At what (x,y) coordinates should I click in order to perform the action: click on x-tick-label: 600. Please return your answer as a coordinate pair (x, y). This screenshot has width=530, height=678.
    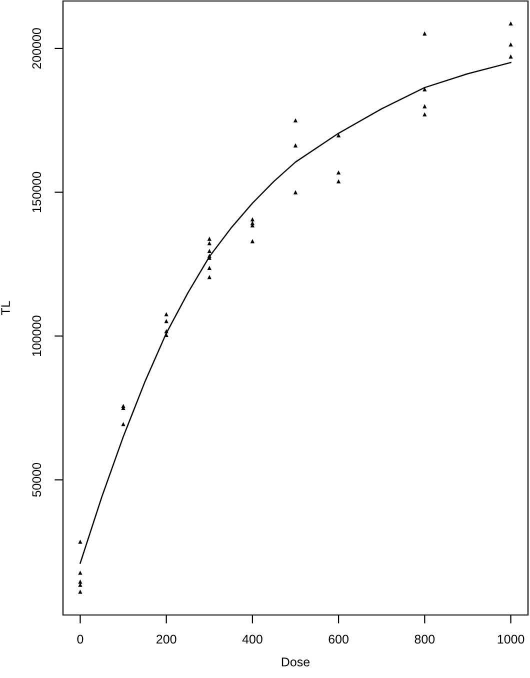
    Looking at the image, I should click on (338, 639).